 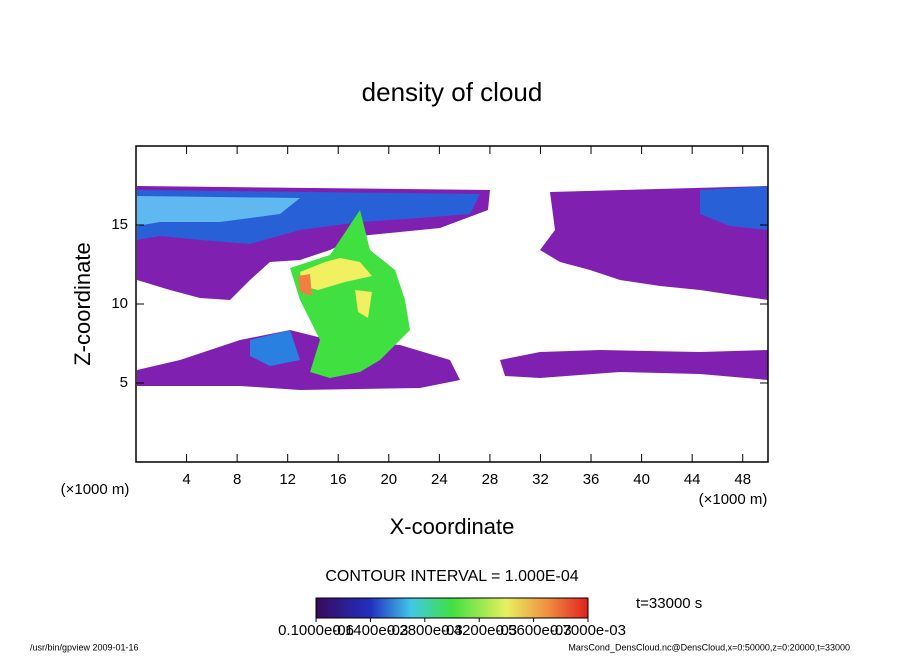 I want to click on y-axis-label: Z-coordinate, so click(x=82, y=304).